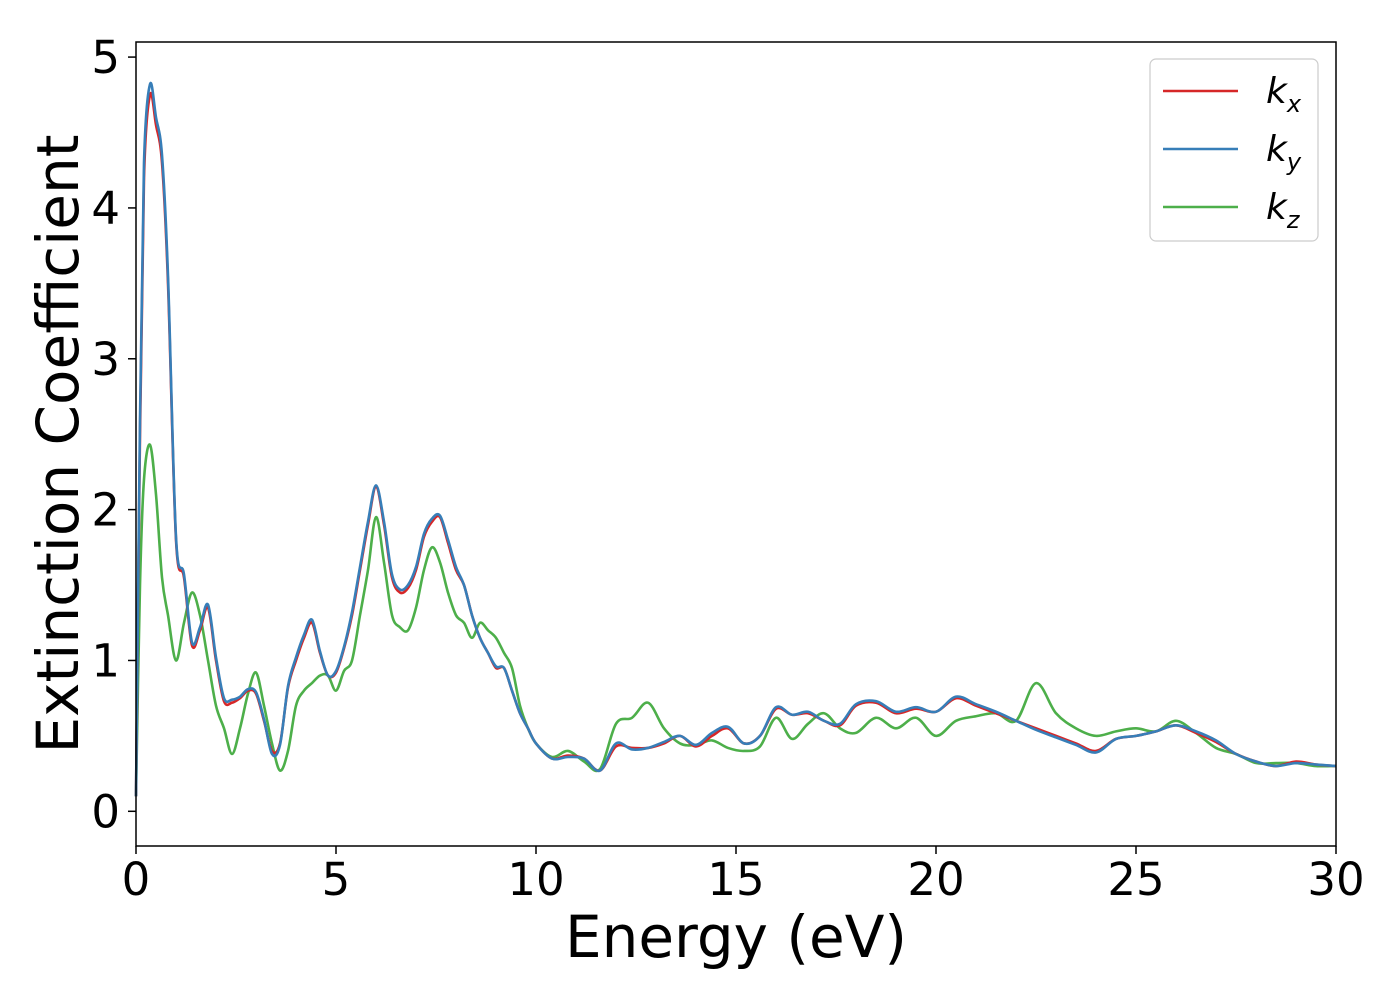 The image size is (1400, 1000). Describe the element at coordinates (105, 660) in the screenshot. I see `y-tick-label: 1` at that location.